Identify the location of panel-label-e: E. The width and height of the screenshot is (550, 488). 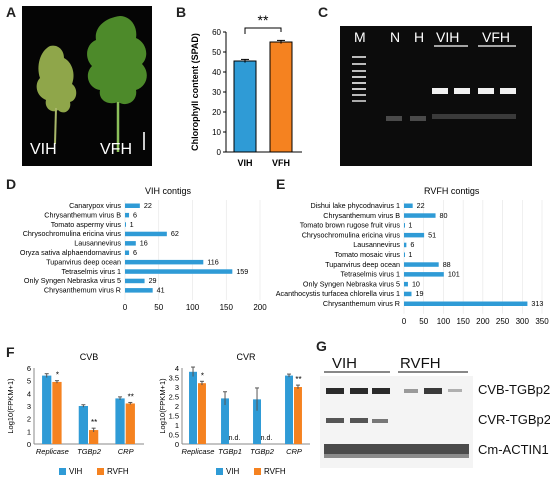
(281, 184).